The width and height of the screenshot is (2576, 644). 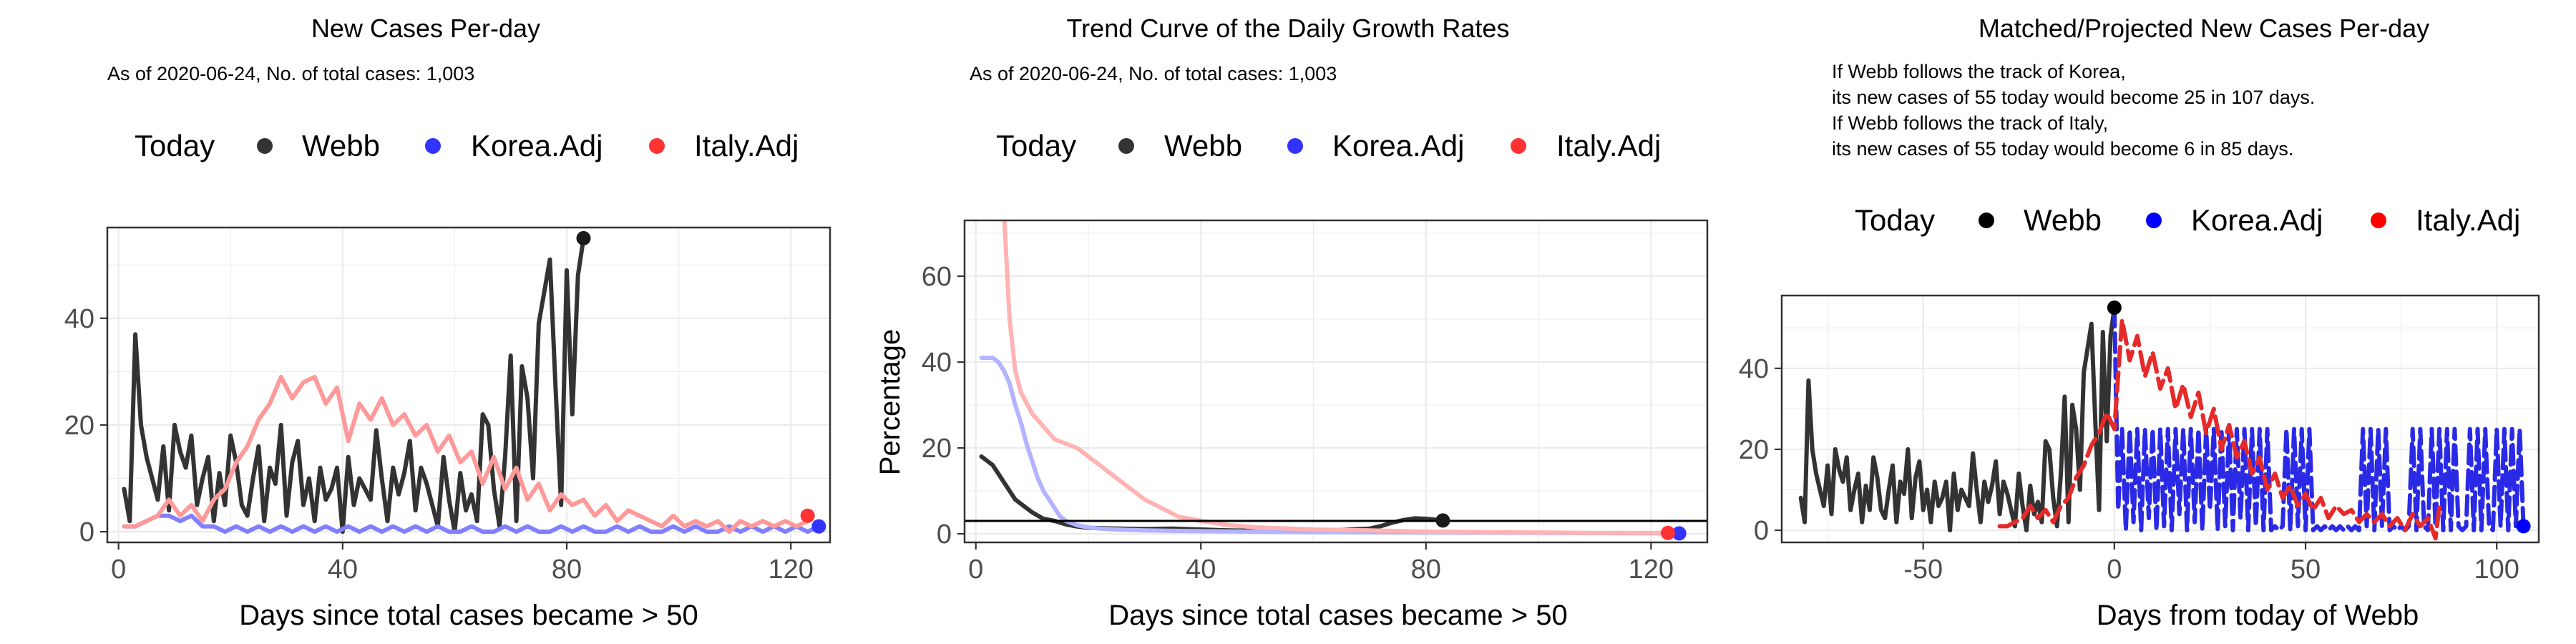 What do you see at coordinates (937, 277) in the screenshot?
I see `y-tick-label: 60` at bounding box center [937, 277].